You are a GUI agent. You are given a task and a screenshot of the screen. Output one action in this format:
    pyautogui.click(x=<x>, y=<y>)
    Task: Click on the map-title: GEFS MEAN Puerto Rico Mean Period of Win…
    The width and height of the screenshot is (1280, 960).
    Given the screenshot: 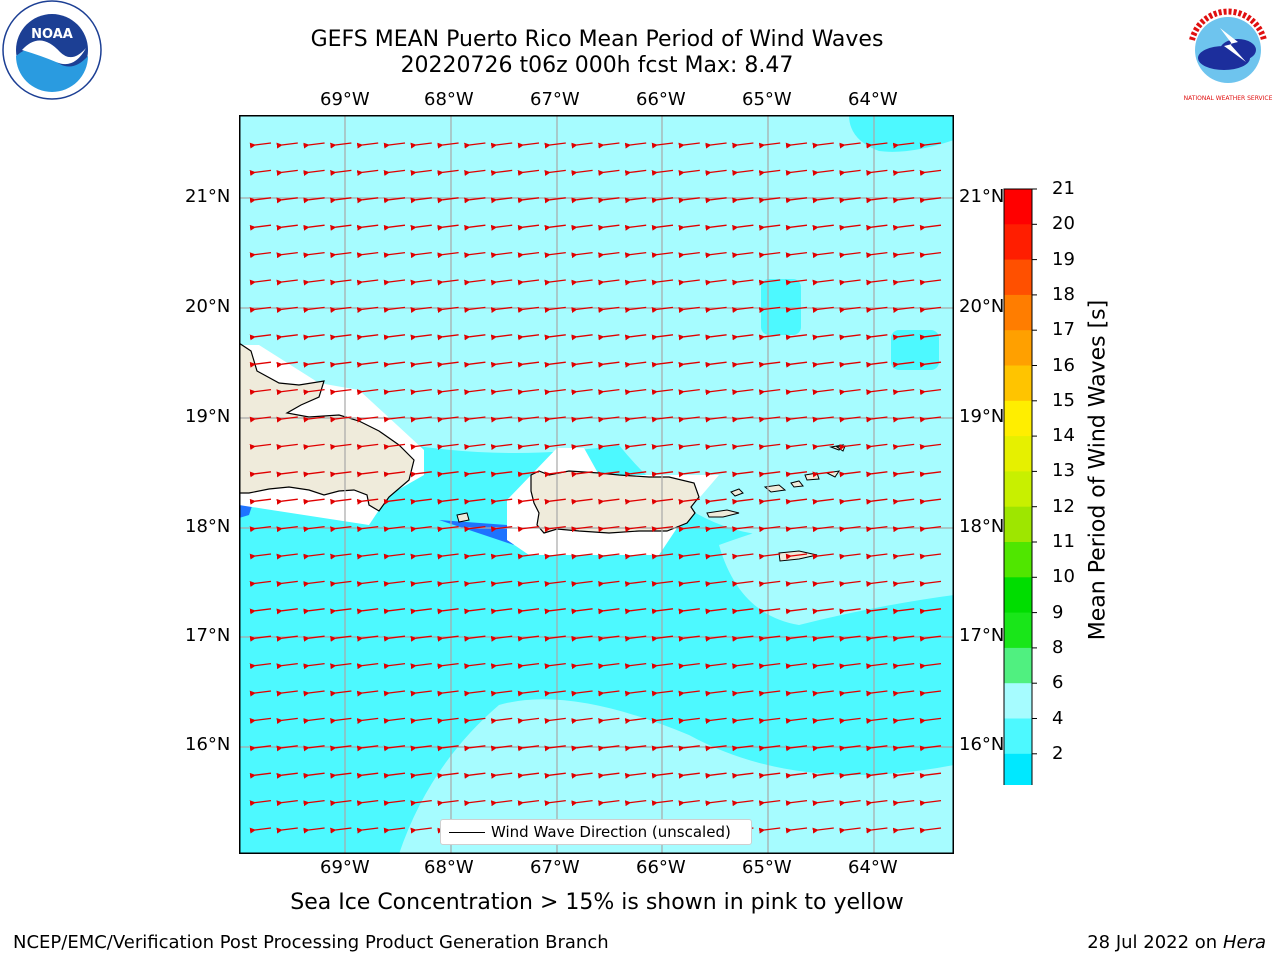 What is the action you would take?
    pyautogui.click(x=597, y=39)
    